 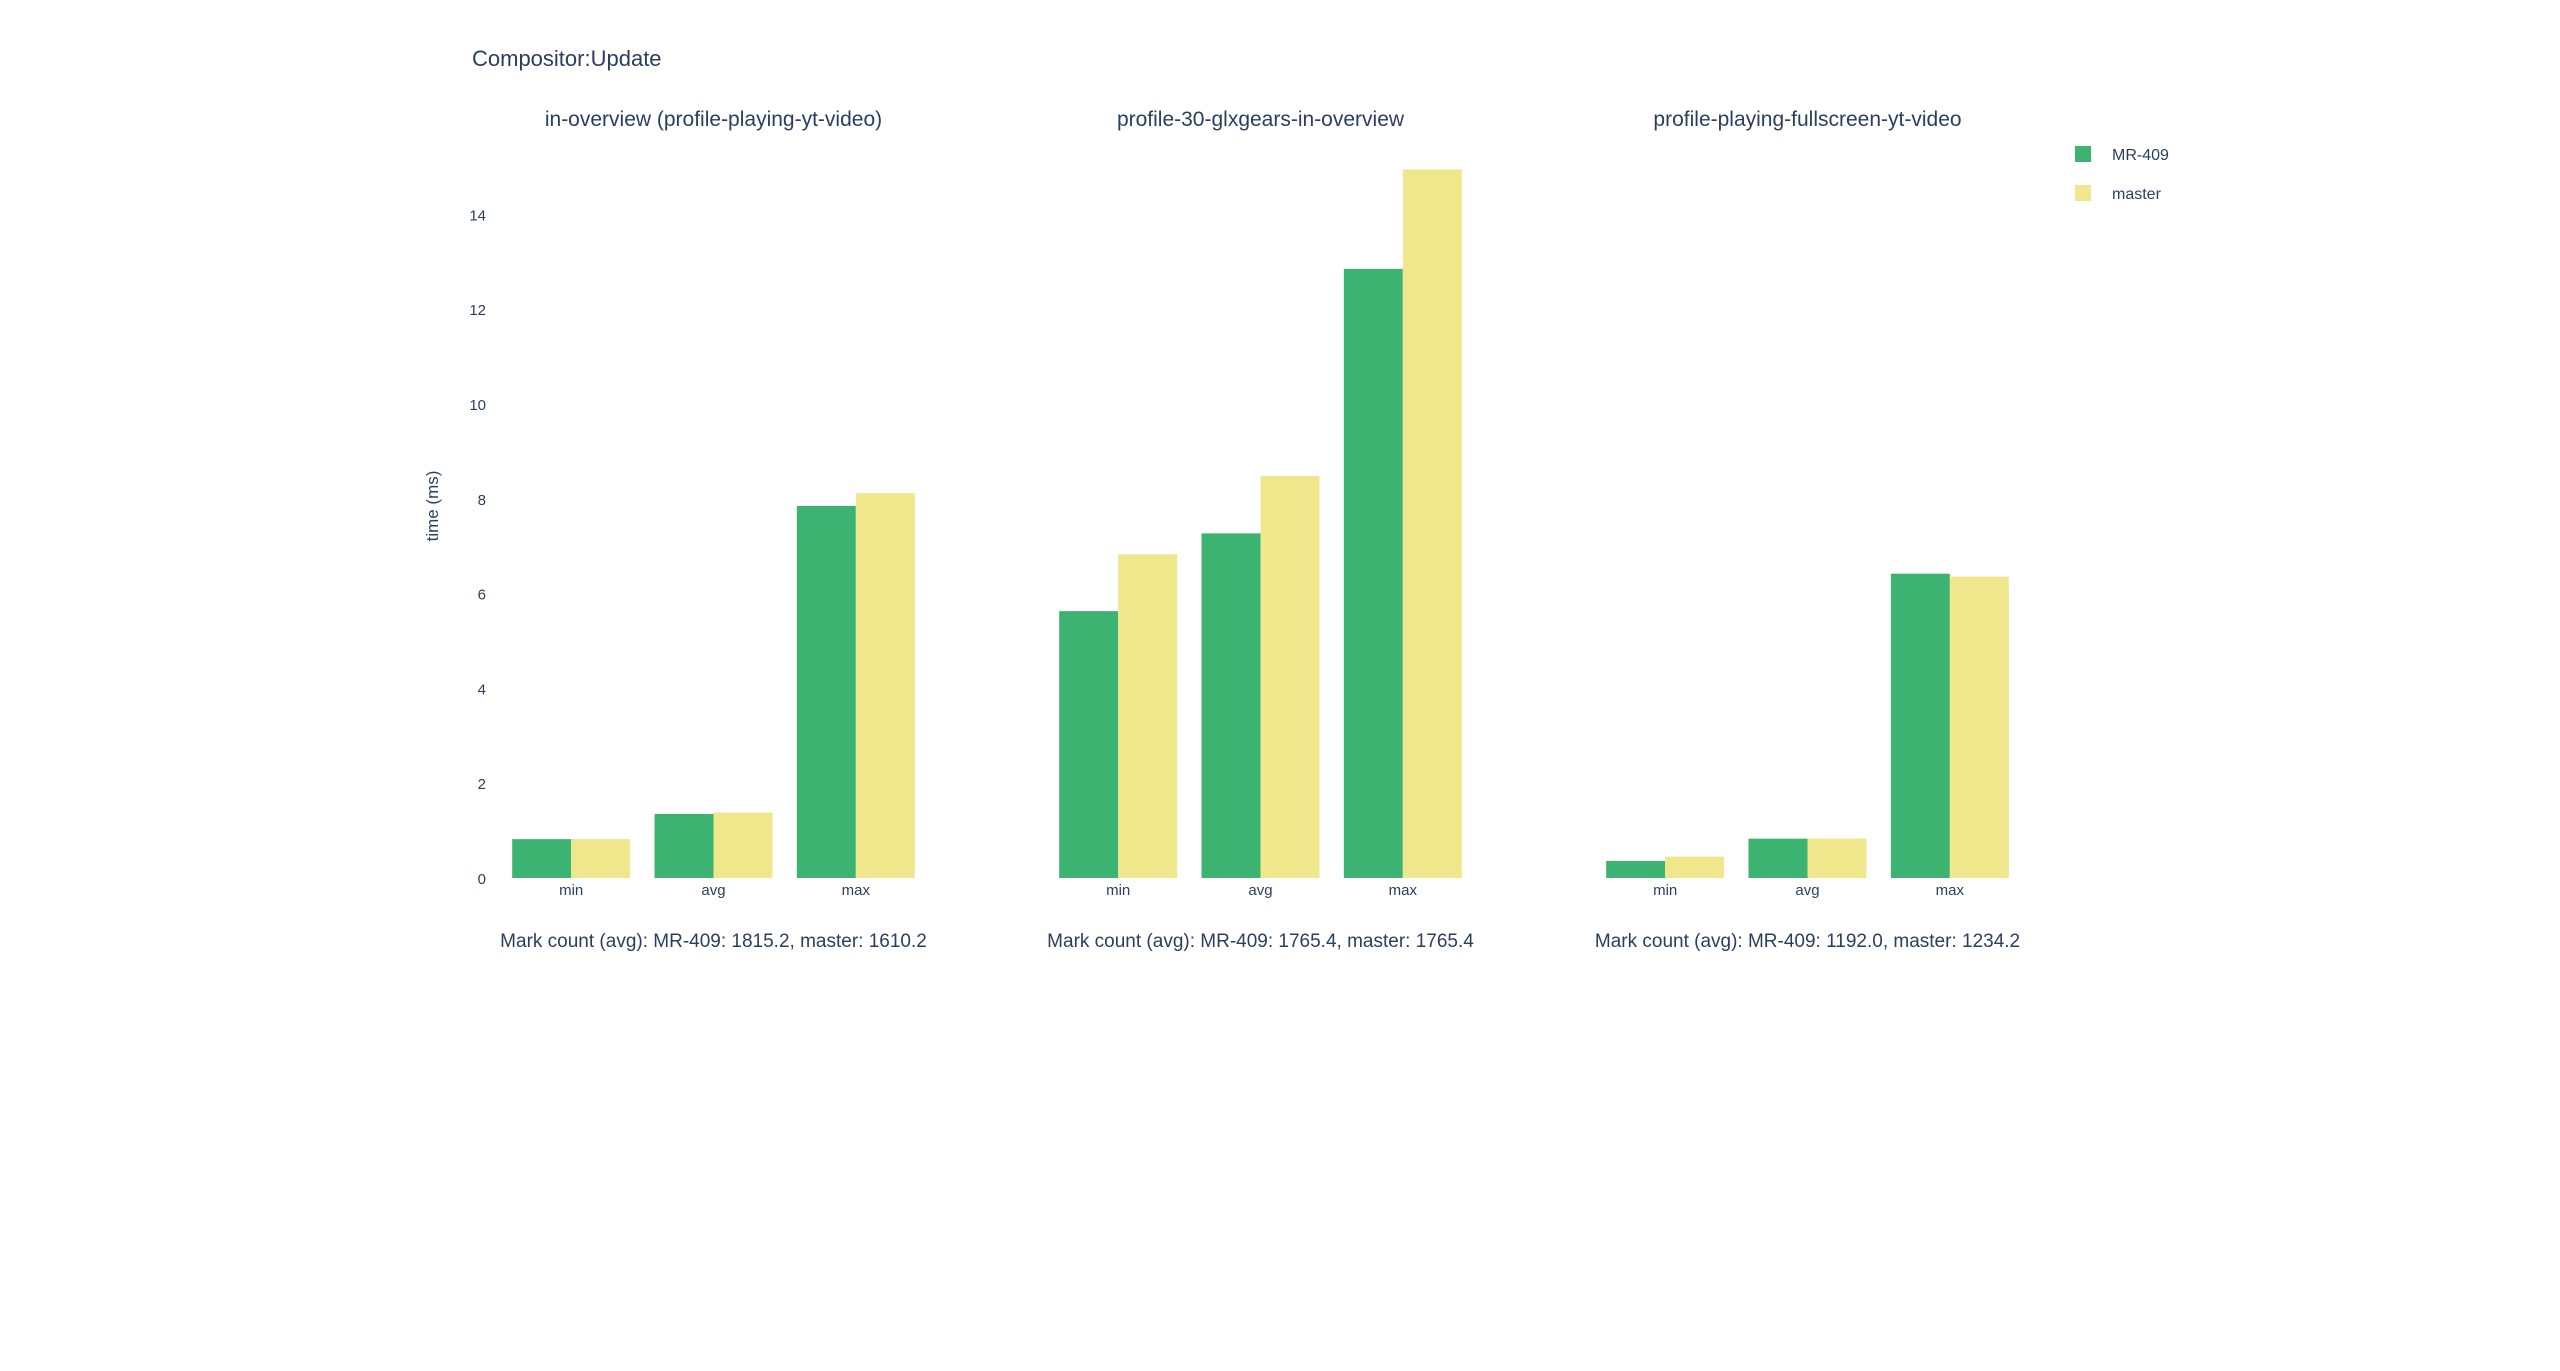 What do you see at coordinates (482, 784) in the screenshot?
I see `y-tick-label: 2` at bounding box center [482, 784].